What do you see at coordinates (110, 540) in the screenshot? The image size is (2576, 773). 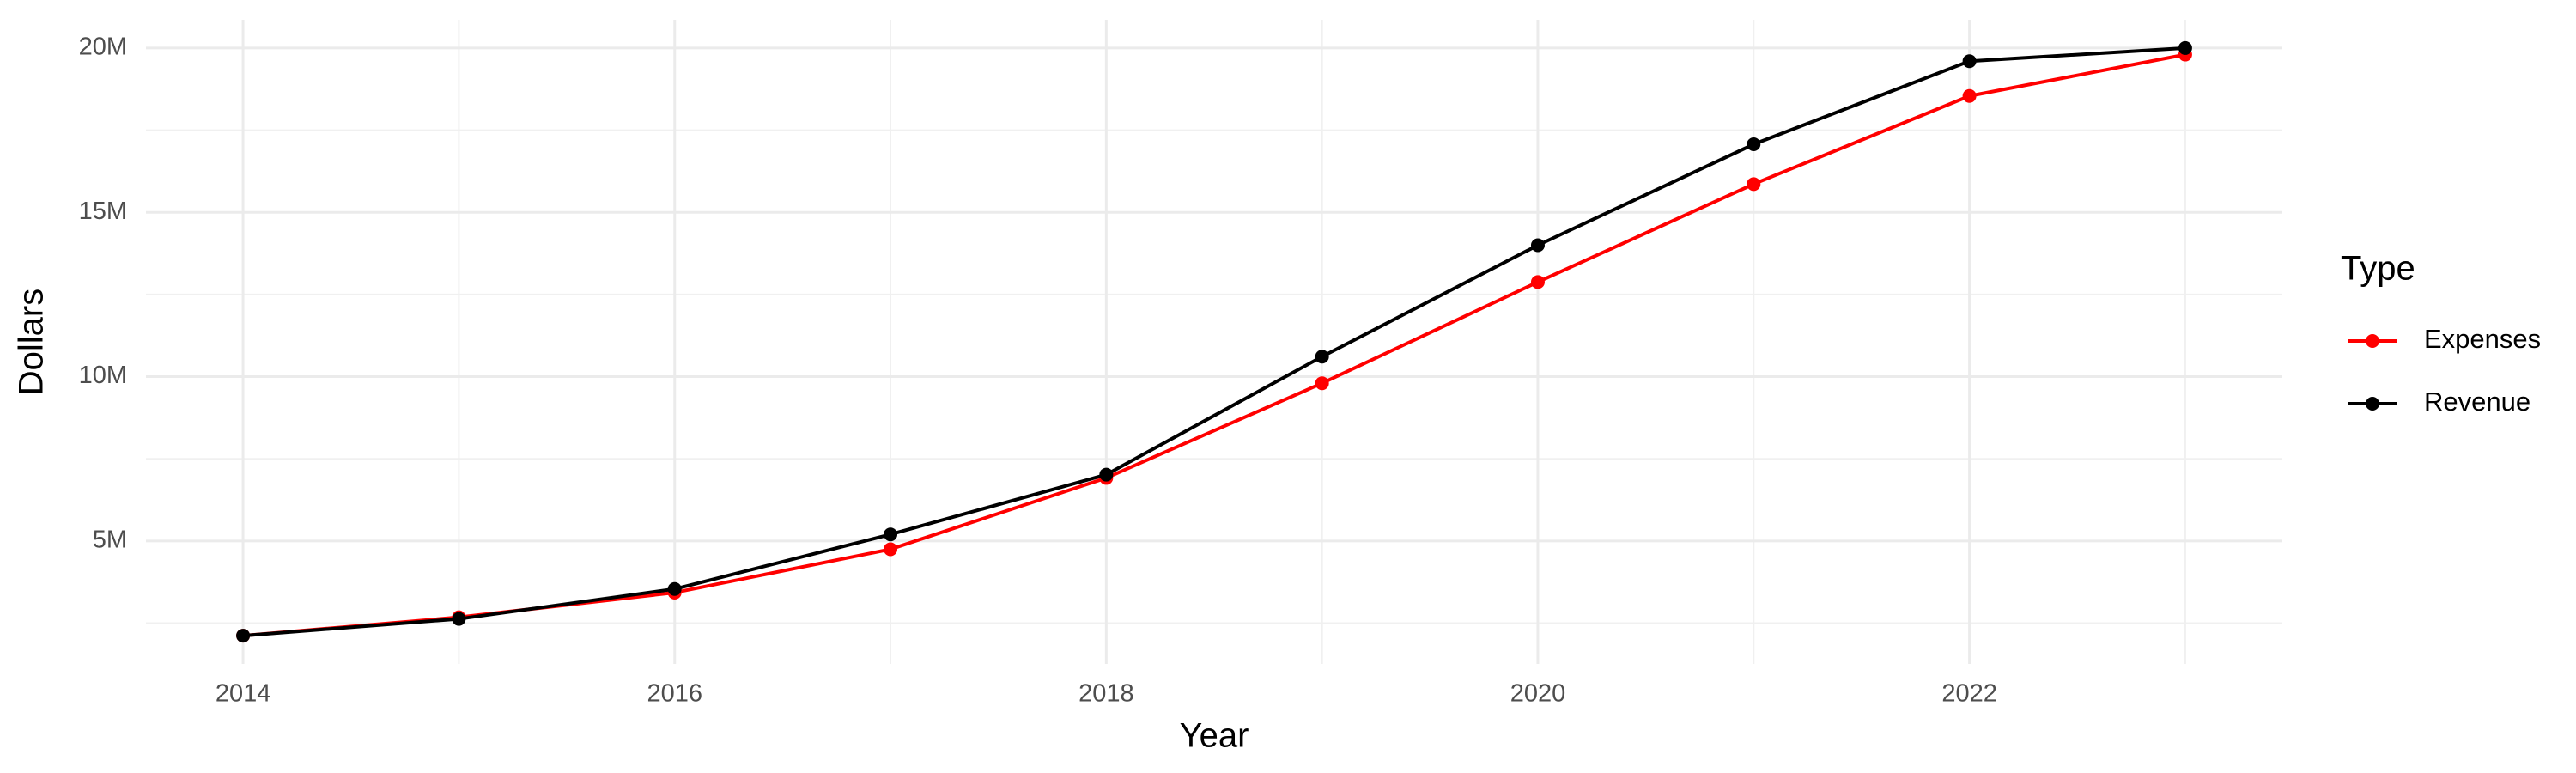 I see `y-tick-label: 5M` at bounding box center [110, 540].